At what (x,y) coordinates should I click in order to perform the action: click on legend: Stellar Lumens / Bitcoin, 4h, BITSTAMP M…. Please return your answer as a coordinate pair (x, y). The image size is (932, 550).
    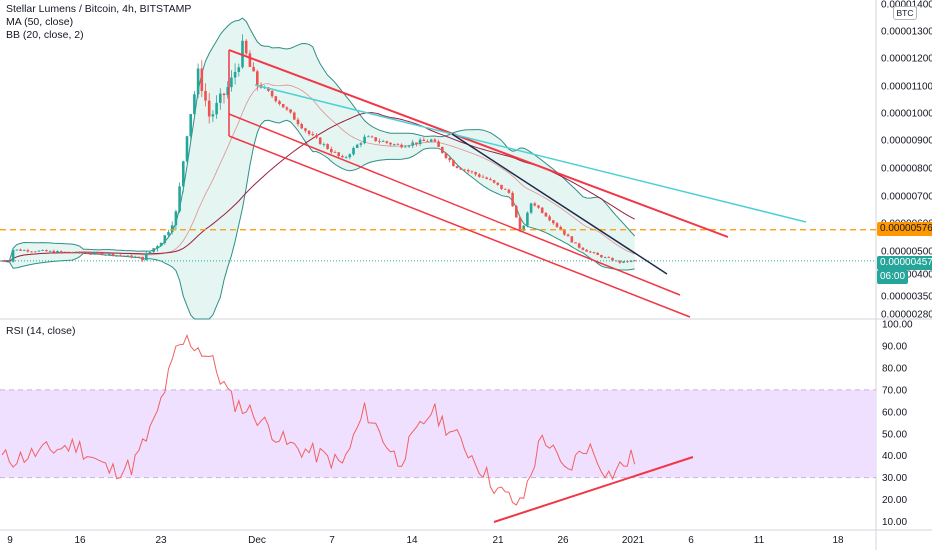
    Looking at the image, I should click on (98, 22).